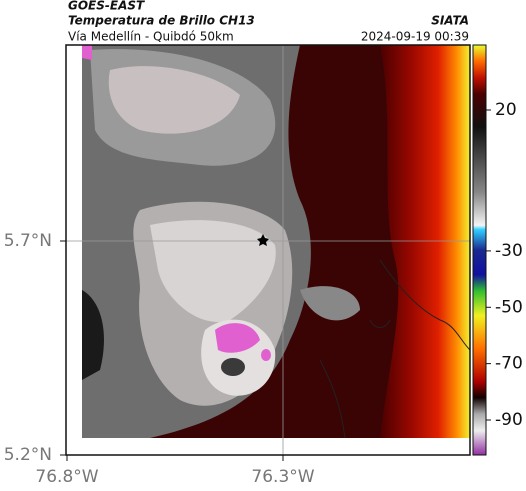 The width and height of the screenshot is (526, 491). I want to click on colorbar-label: -30, so click(509, 251).